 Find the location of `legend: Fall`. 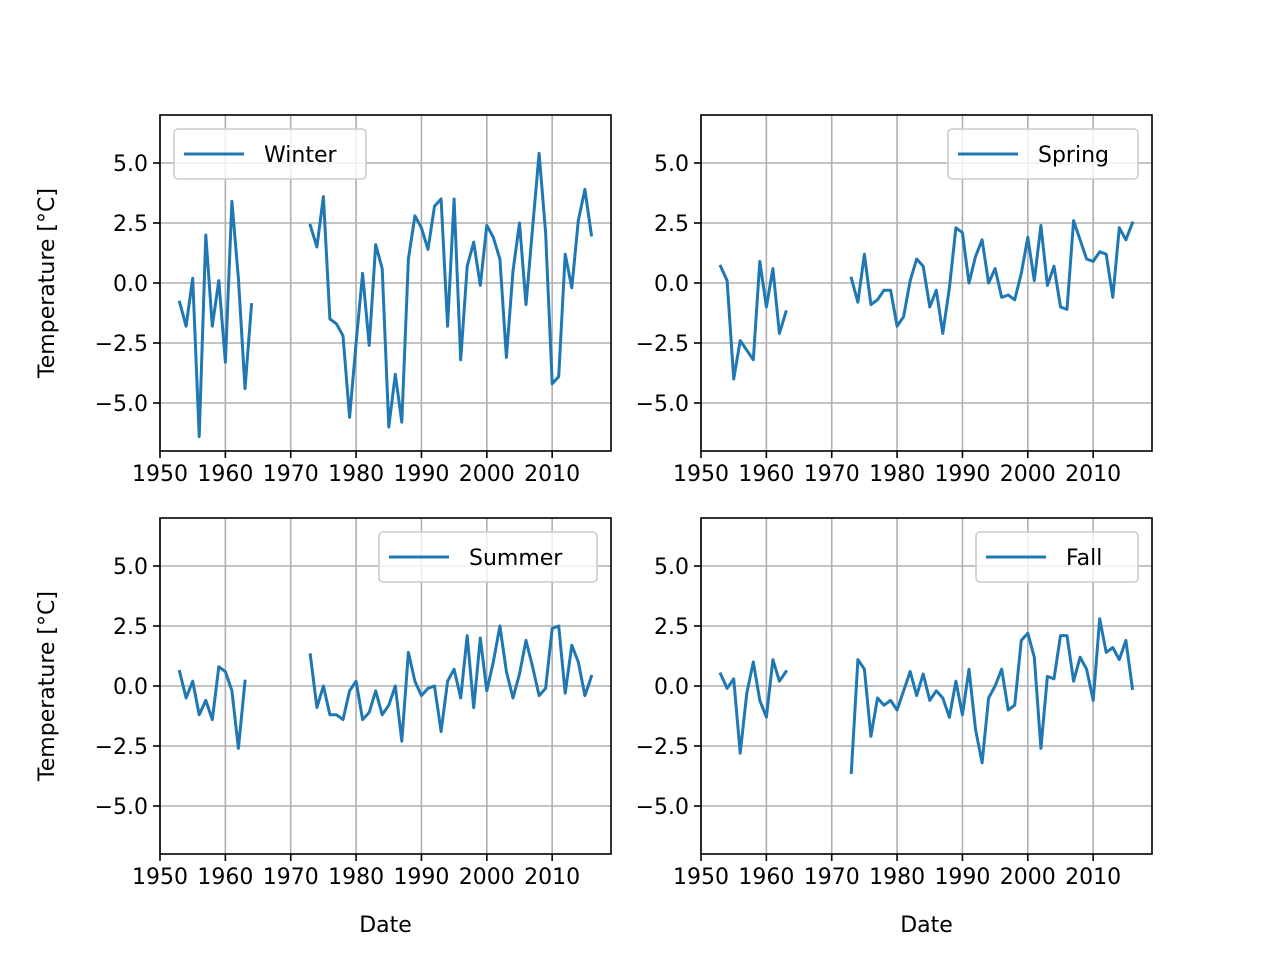

legend: Fall is located at coordinates (1057, 557).